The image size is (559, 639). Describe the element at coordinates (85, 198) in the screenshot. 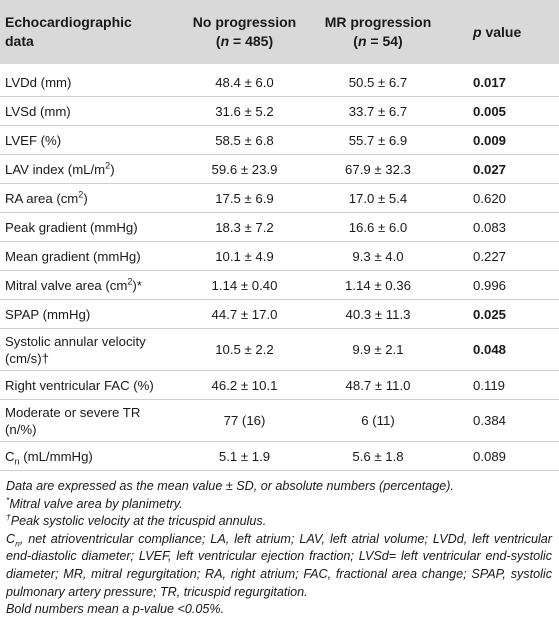

I see `parameter-label-suffix: )` at that location.